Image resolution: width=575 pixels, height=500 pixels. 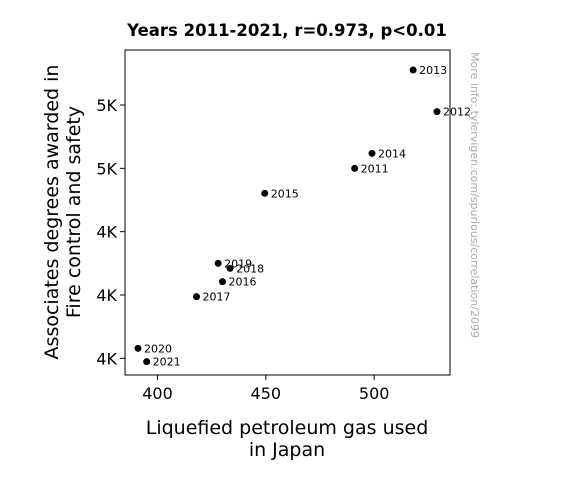 What do you see at coordinates (74, 212) in the screenshot?
I see `y-axis-label-line-2: Fire control and safety` at bounding box center [74, 212].